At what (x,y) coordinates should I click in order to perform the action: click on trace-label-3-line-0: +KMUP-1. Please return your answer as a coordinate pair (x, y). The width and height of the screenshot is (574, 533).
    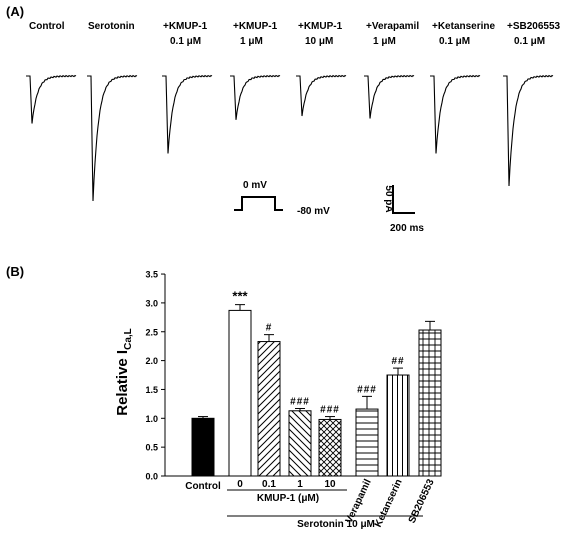
    Looking at the image, I should click on (255, 26).